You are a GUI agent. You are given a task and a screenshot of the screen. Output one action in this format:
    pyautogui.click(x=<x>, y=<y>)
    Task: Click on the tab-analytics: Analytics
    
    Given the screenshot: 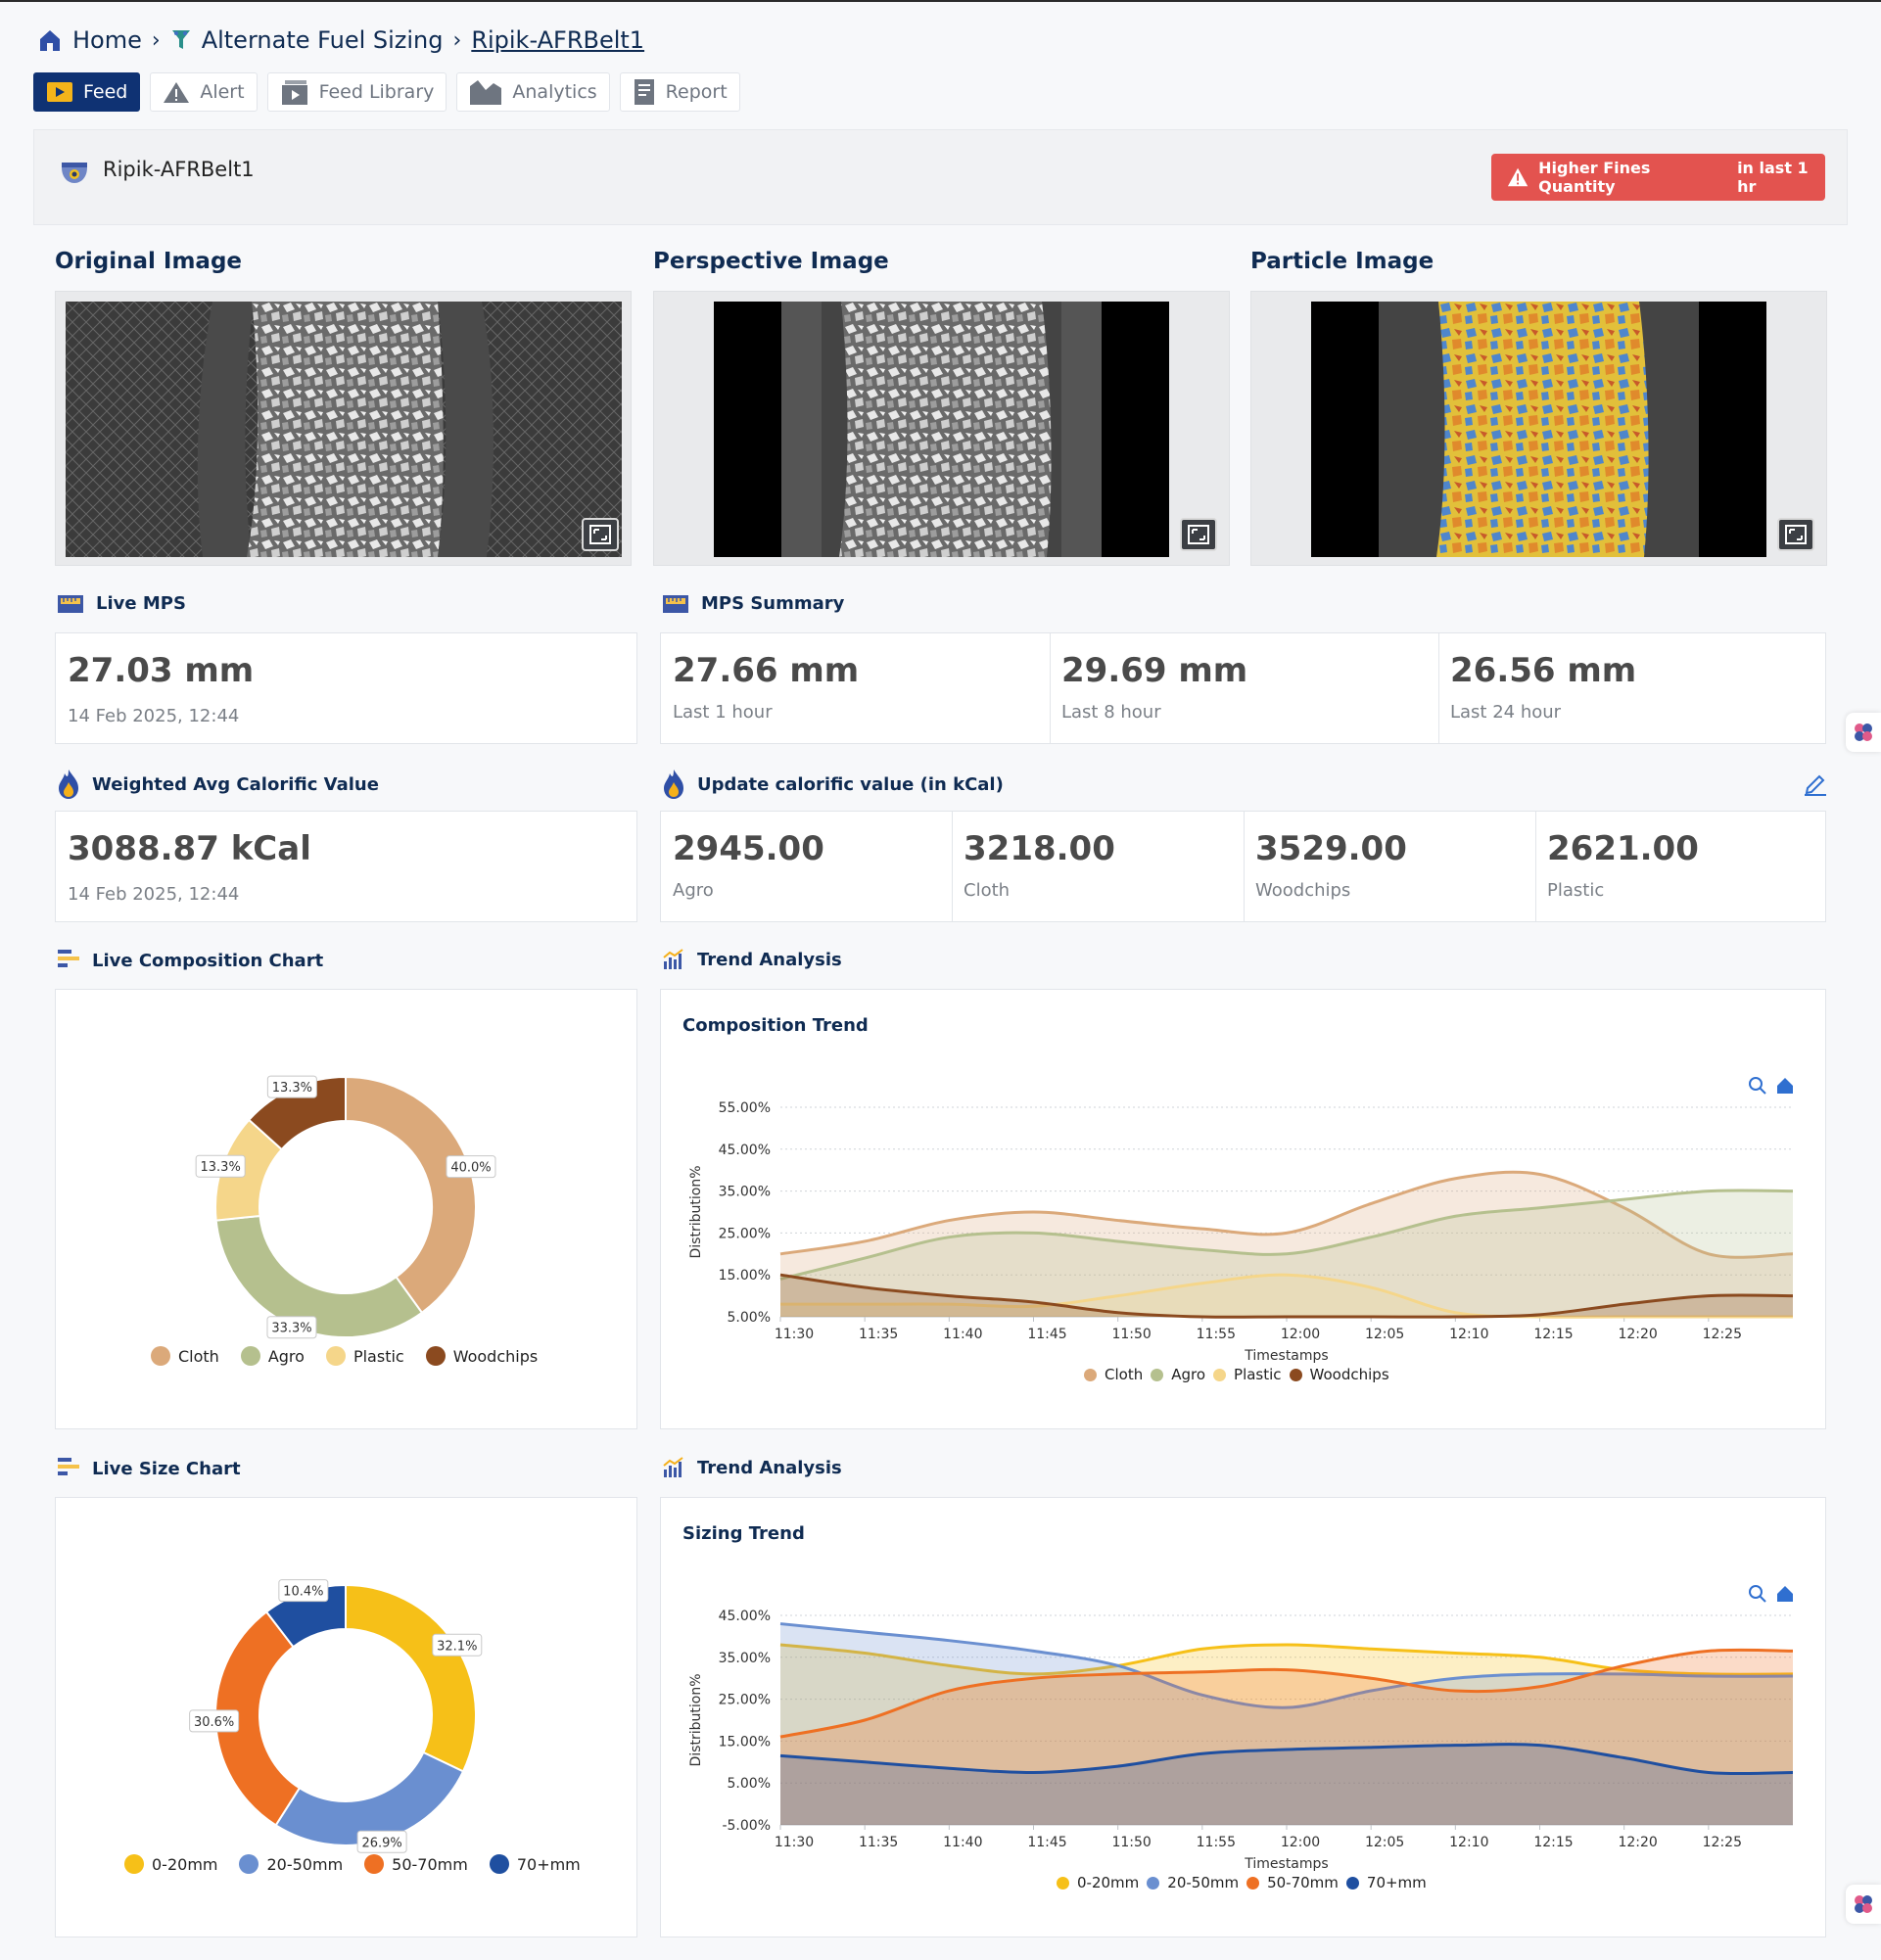 What is the action you would take?
    pyautogui.click(x=533, y=92)
    